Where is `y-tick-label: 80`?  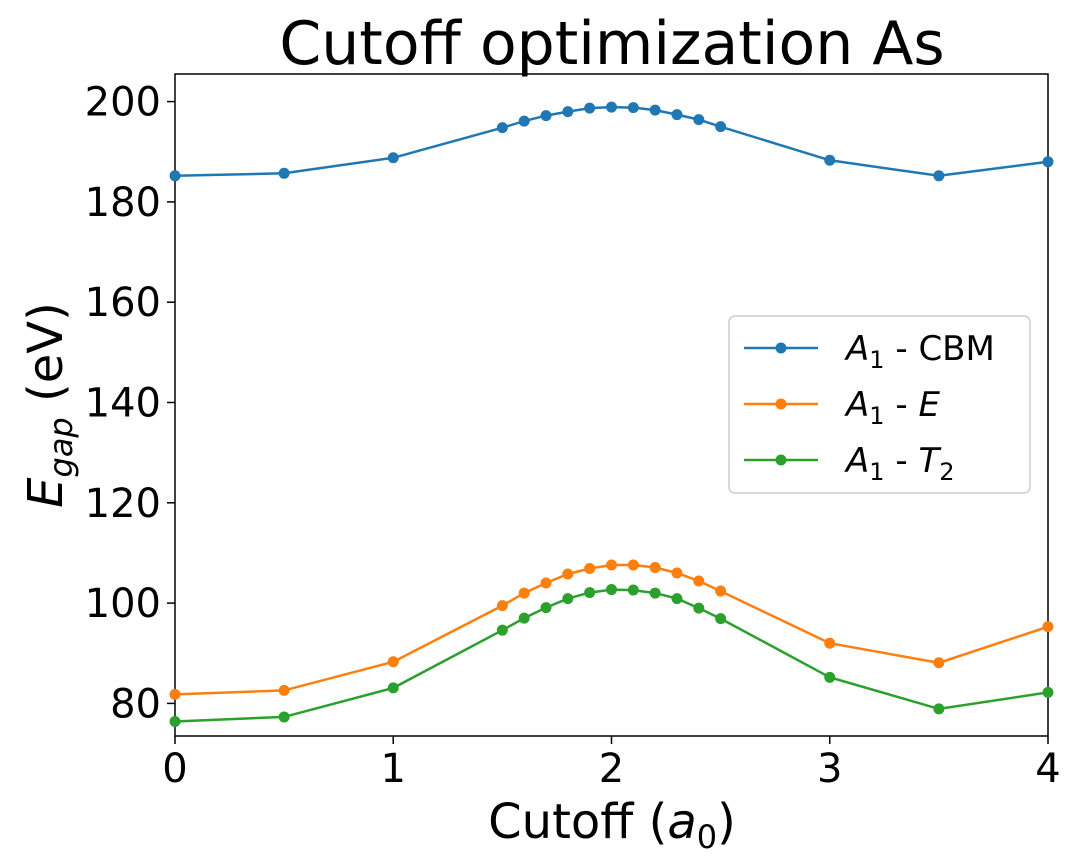 y-tick-label: 80 is located at coordinates (135, 704).